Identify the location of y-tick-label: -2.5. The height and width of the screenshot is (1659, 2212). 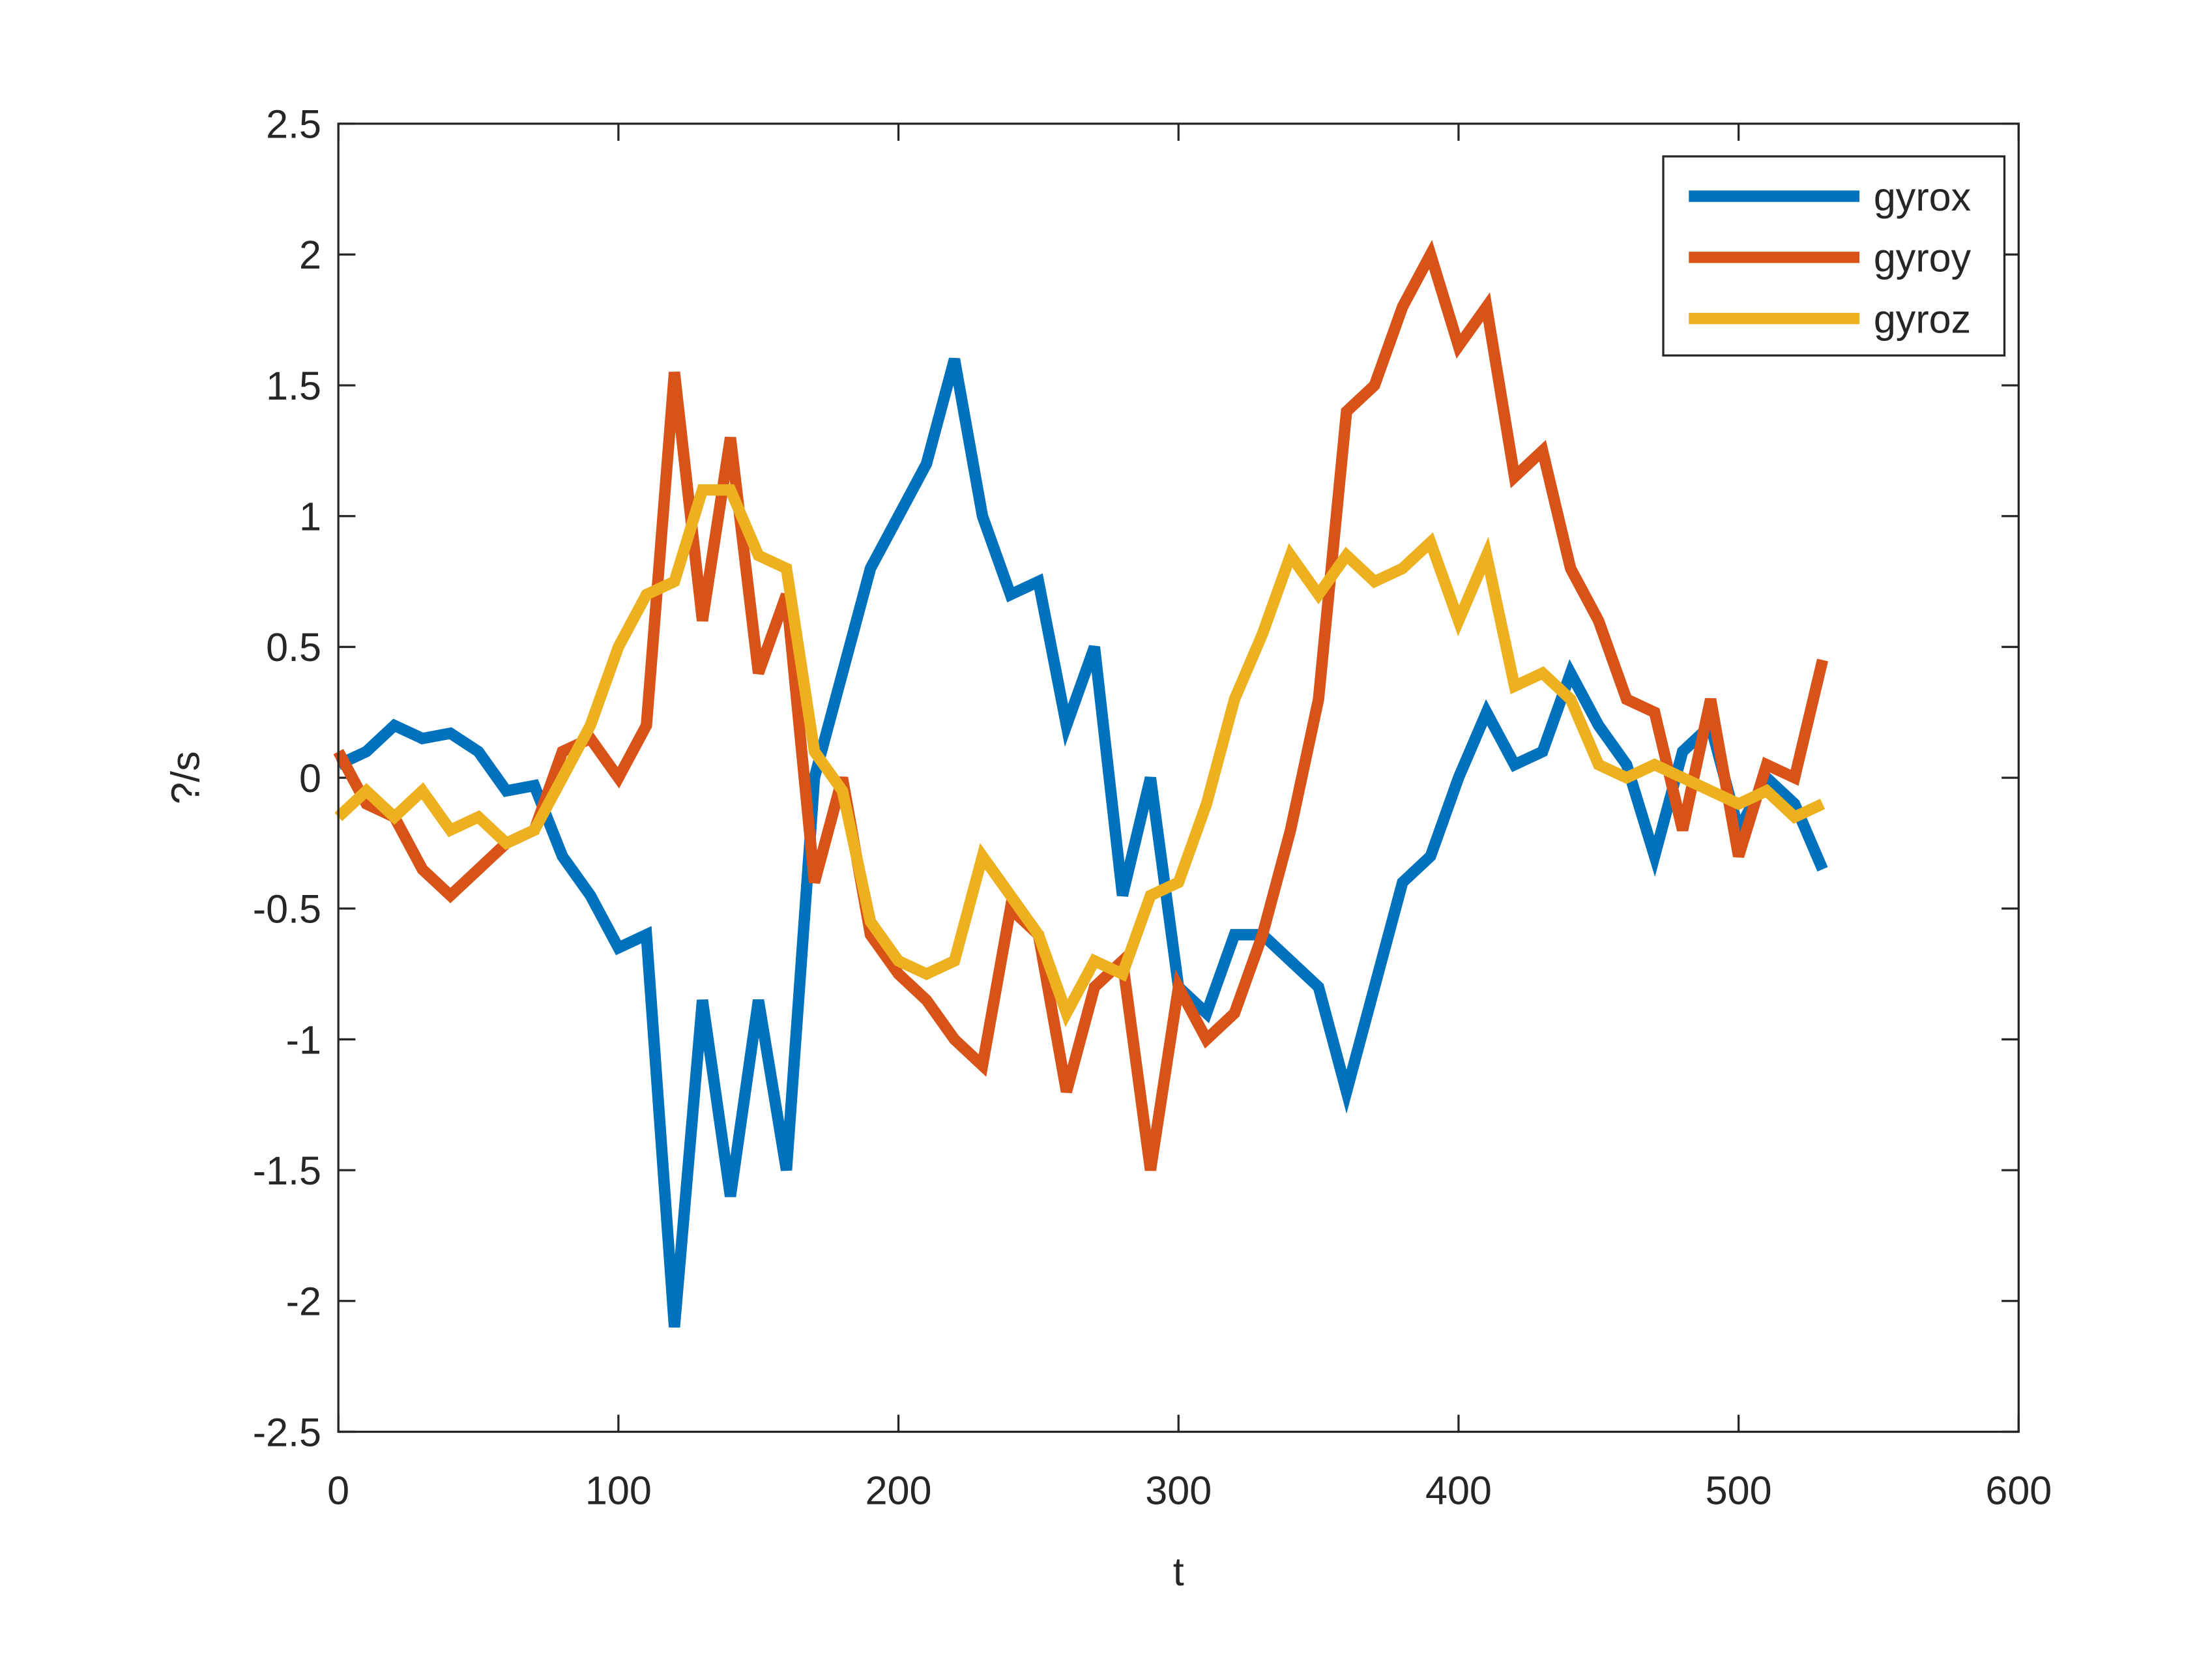
(287, 1432).